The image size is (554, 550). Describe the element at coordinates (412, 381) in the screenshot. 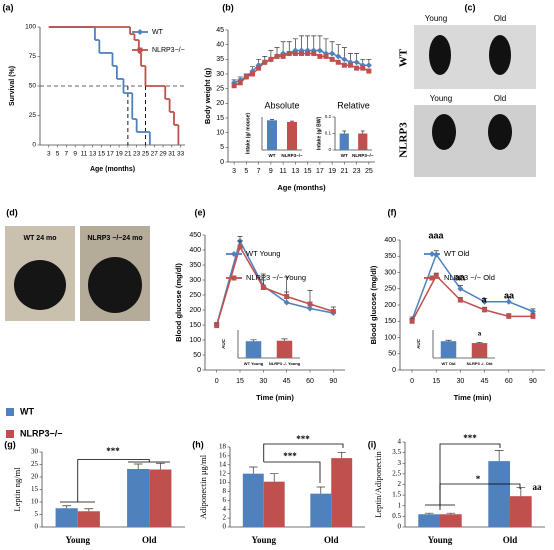

I see `x-tick-label: 0` at that location.